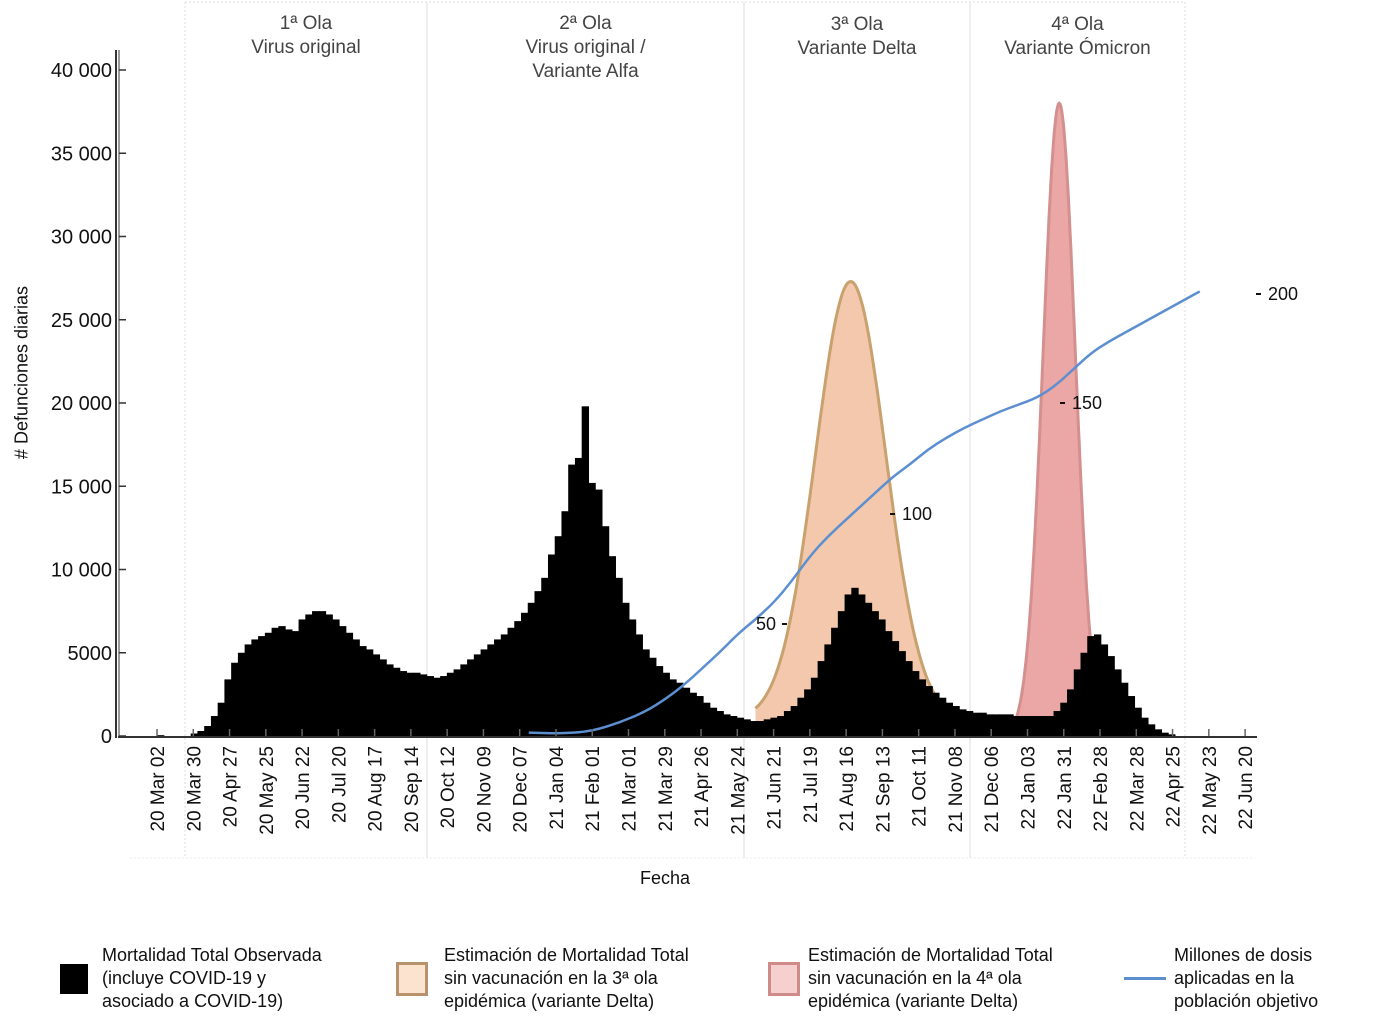 The width and height of the screenshot is (1376, 1036). I want to click on y-tick-label: 20 000, so click(81, 404).